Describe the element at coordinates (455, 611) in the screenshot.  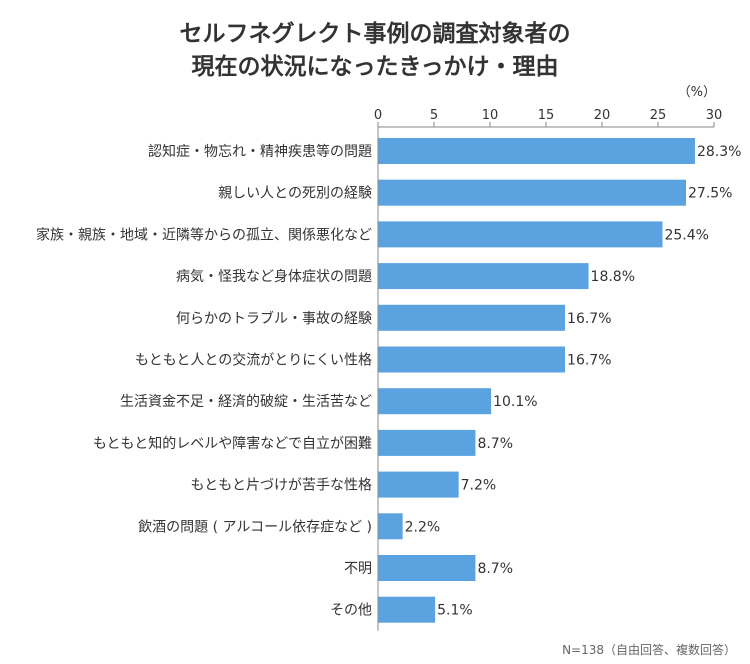
I see `value-label: 5.1%` at that location.